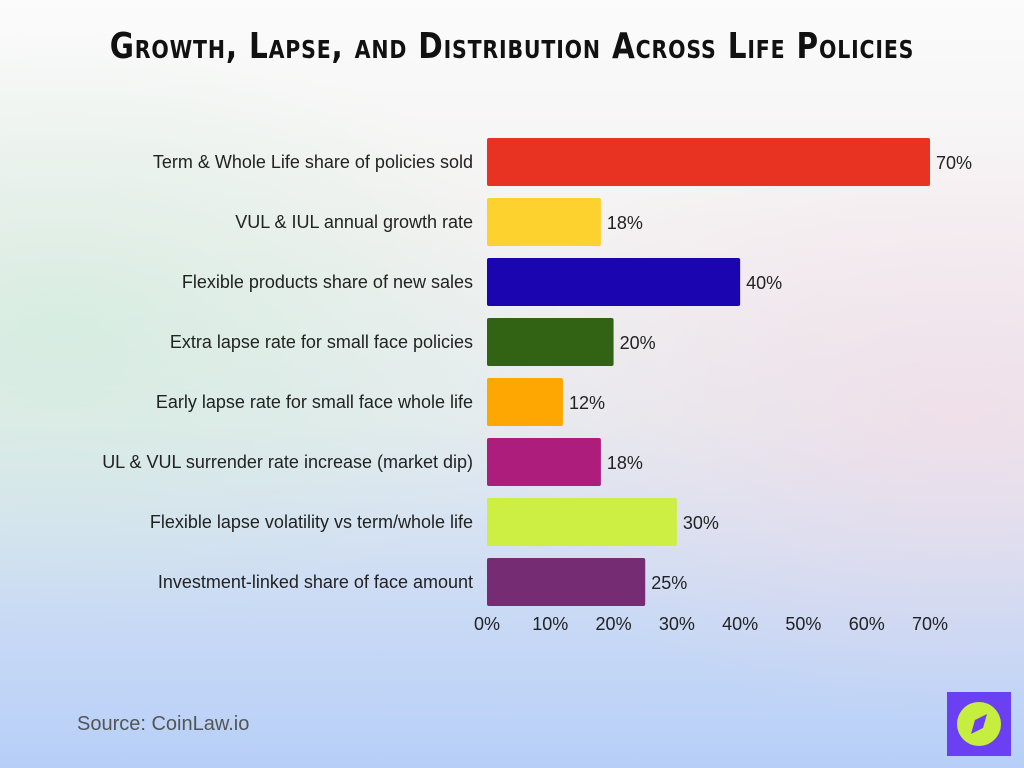  I want to click on category-label: VUL & IUL annual growth rate, so click(354, 222).